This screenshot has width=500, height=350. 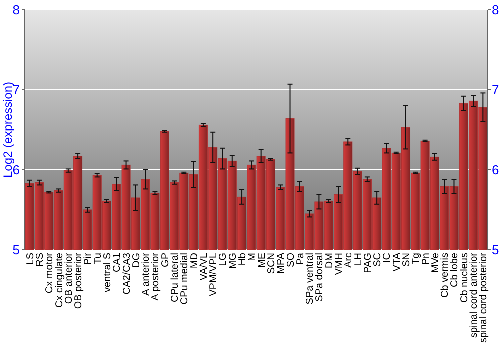 What do you see at coordinates (496, 90) in the screenshot?
I see `y2-tick-label: 7` at bounding box center [496, 90].